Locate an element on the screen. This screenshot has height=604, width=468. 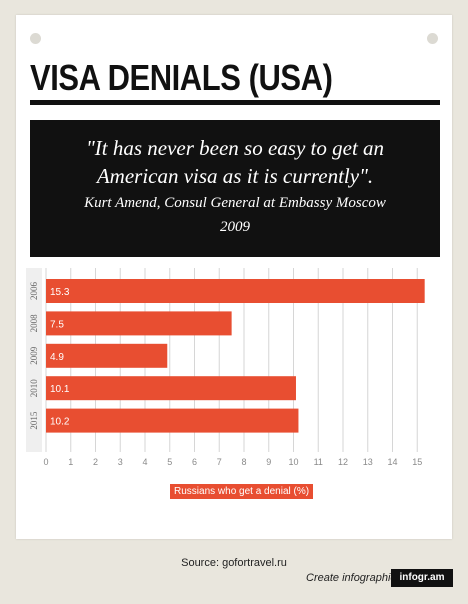
category-label: 2010 is located at coordinates (34, 388).